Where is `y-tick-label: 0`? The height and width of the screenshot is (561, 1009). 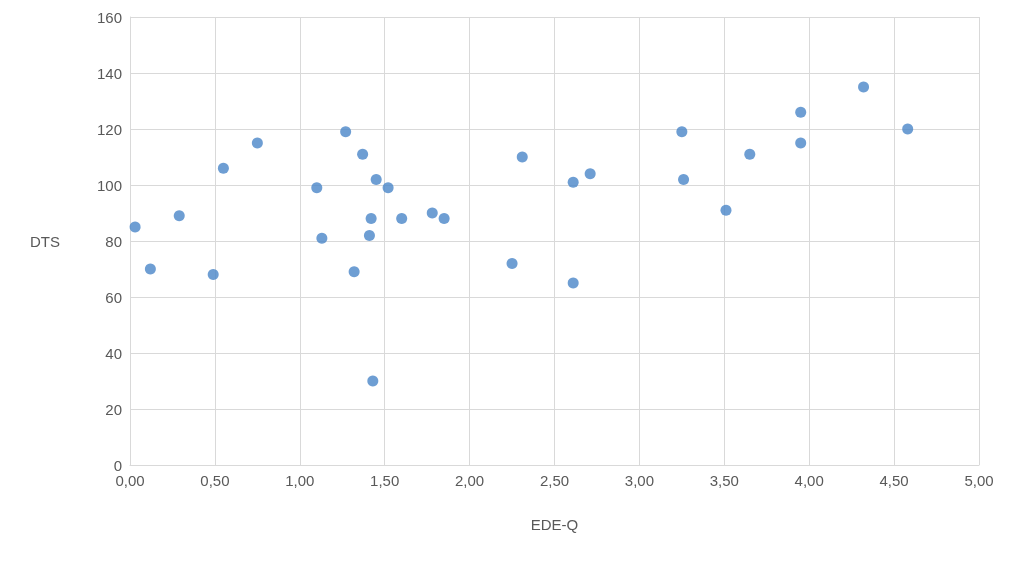 y-tick-label: 0 is located at coordinates (117, 465).